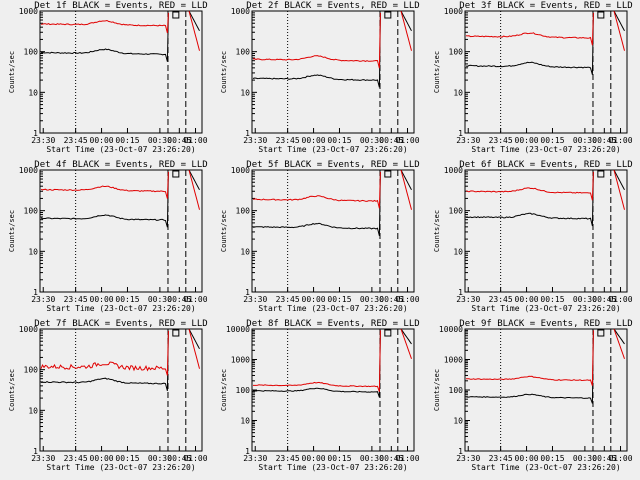 Image resolution: width=640 pixels, height=480 pixels. What do you see at coordinates (545, 6) in the screenshot?
I see `chart-title: Det 3f BLACK = Events, RED = LLD` at bounding box center [545, 6].